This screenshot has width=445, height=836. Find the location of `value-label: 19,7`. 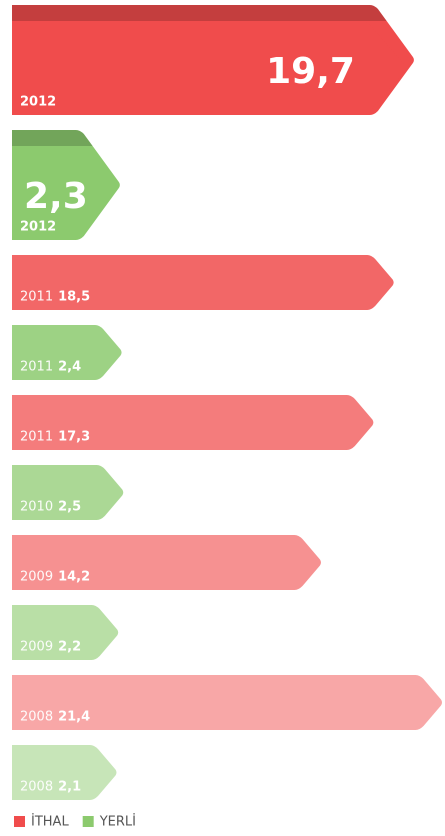

value-label: 19,7 is located at coordinates (310, 71).